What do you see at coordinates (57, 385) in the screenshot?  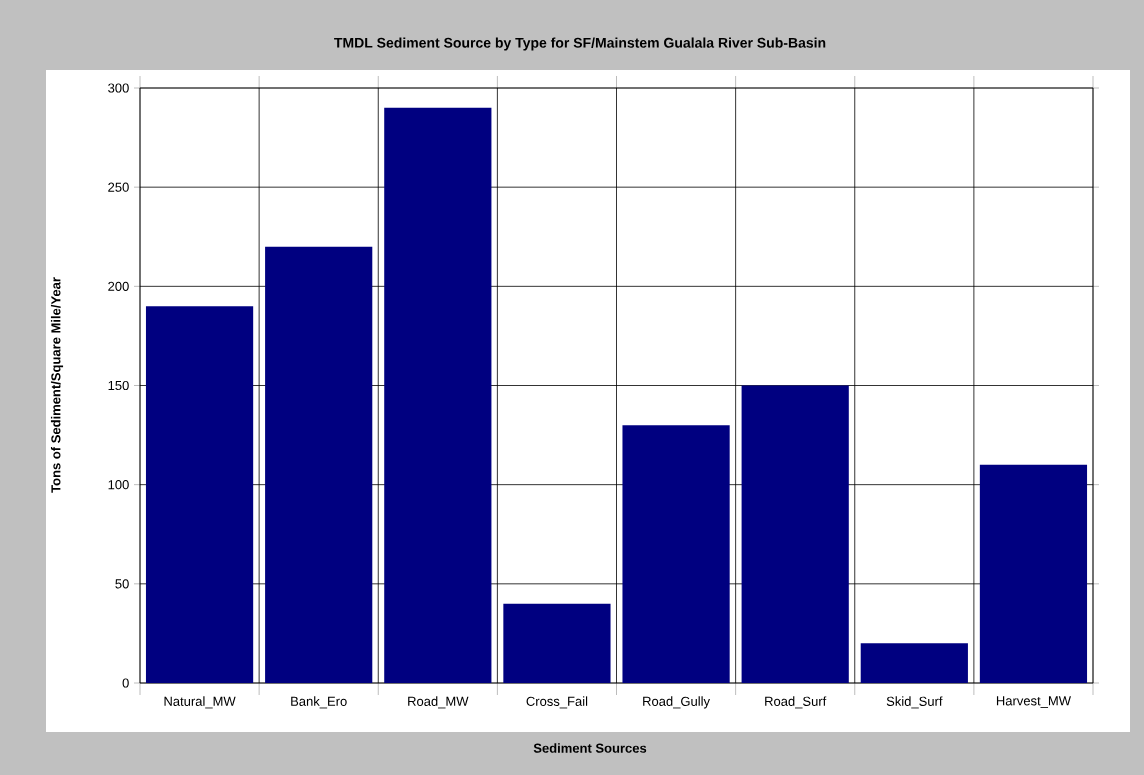 I see `y-axis-title: Tons of Sediment/Square Mile/Year` at bounding box center [57, 385].